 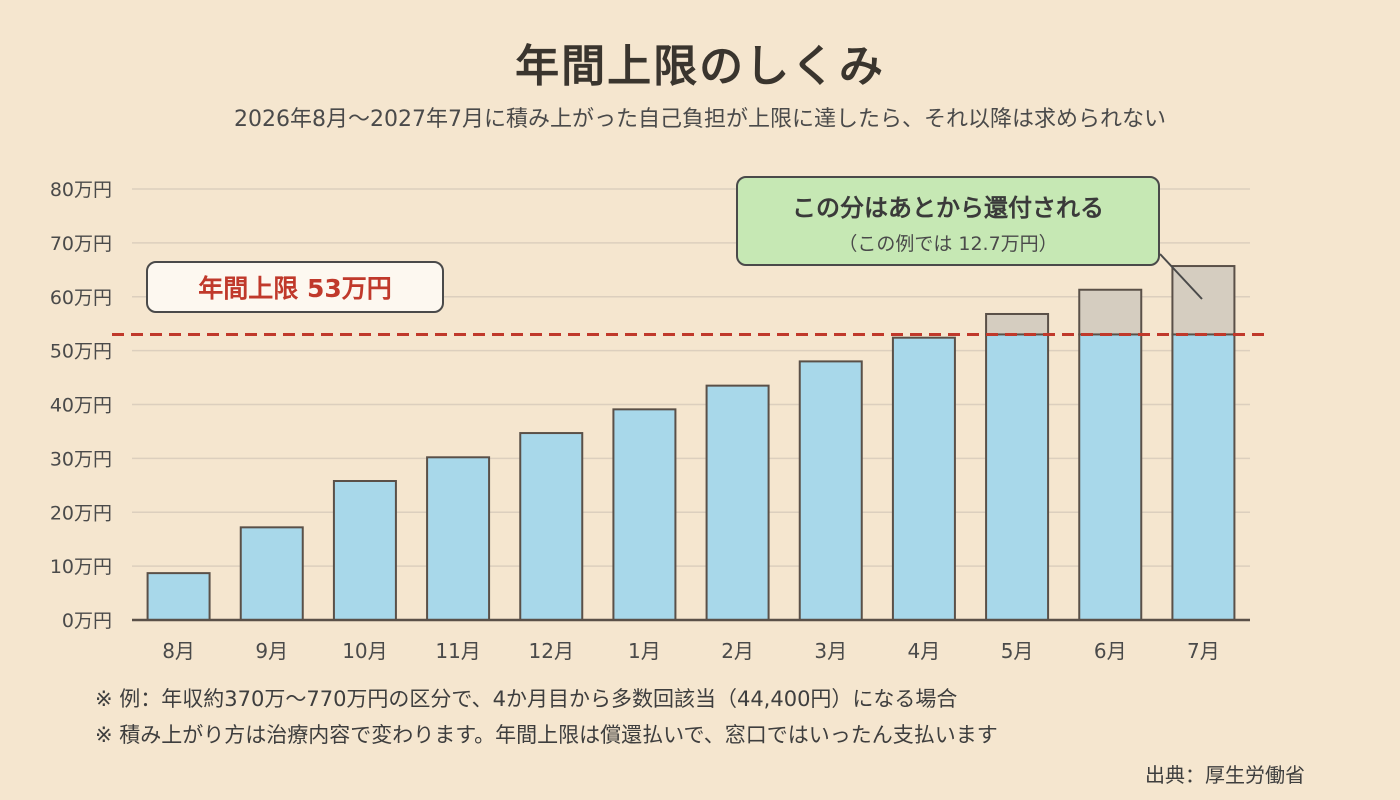 What do you see at coordinates (271, 651) in the screenshot?
I see `x-tick-label: 9月` at bounding box center [271, 651].